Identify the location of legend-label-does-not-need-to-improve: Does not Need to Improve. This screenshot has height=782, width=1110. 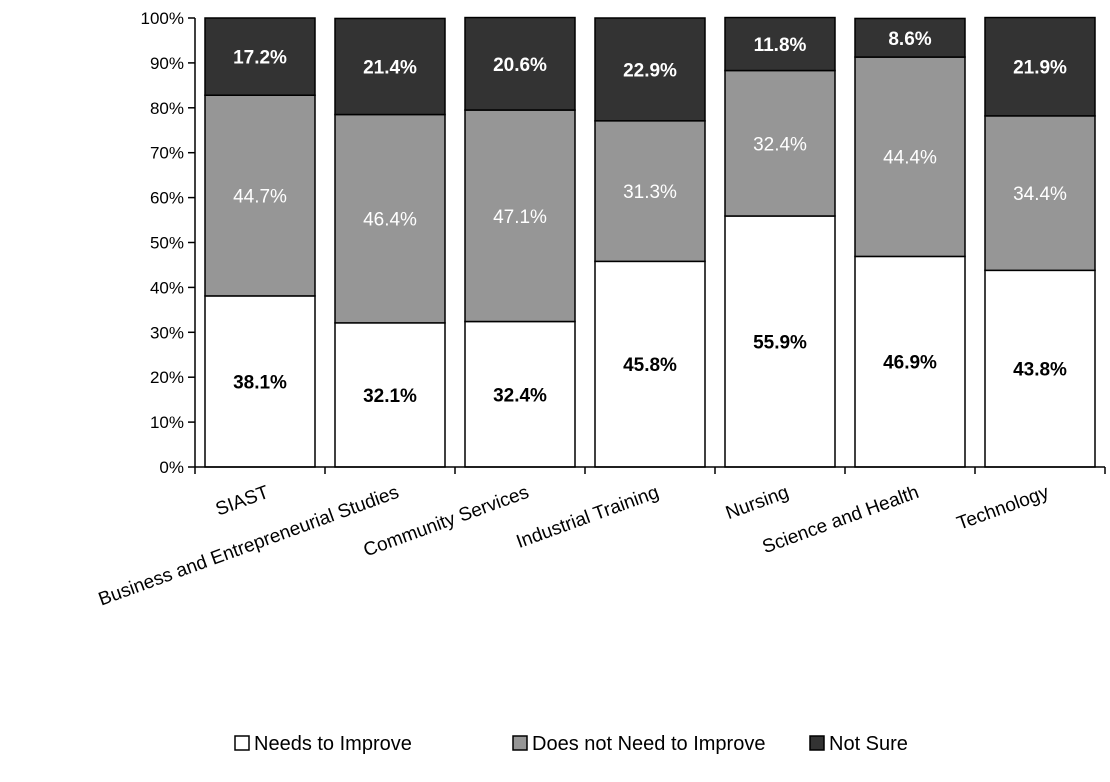
(648, 744).